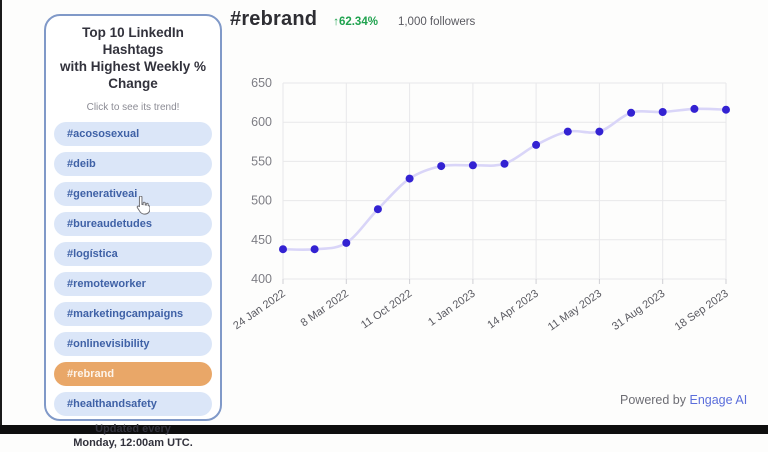 This screenshot has height=452, width=768. Describe the element at coordinates (133, 194) in the screenshot. I see `hashtag-pill-generativeai: #generativeai` at that location.